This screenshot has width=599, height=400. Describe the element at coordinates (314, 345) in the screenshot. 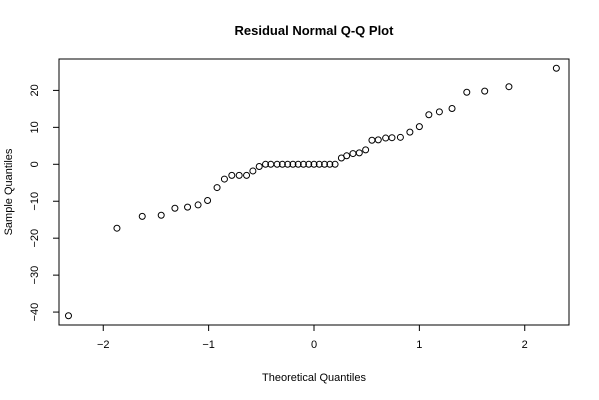

I see `x-tick-label: 0` at that location.